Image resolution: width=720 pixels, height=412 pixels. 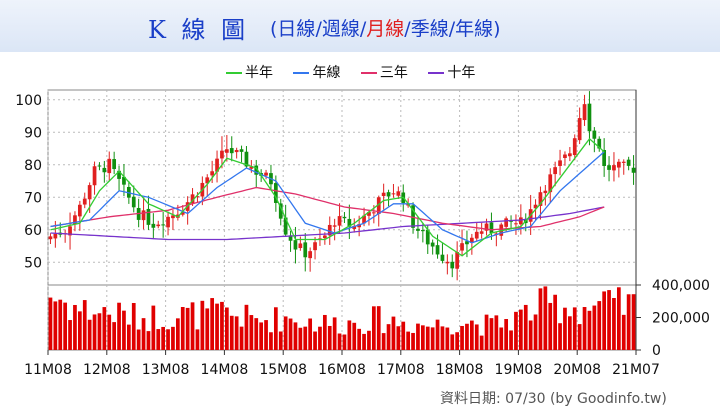 What do you see at coordinates (327, 223) in the screenshot?
I see `ma-ten-year-line` at bounding box center [327, 223].